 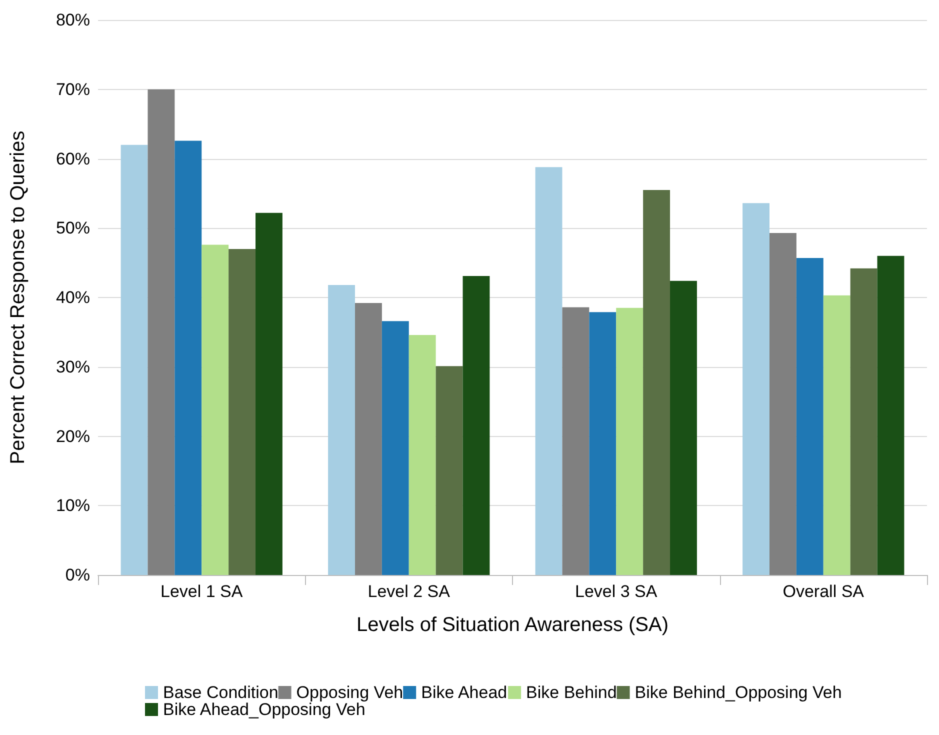 What do you see at coordinates (350, 692) in the screenshot?
I see `legend-label: Opposing Veh` at bounding box center [350, 692].